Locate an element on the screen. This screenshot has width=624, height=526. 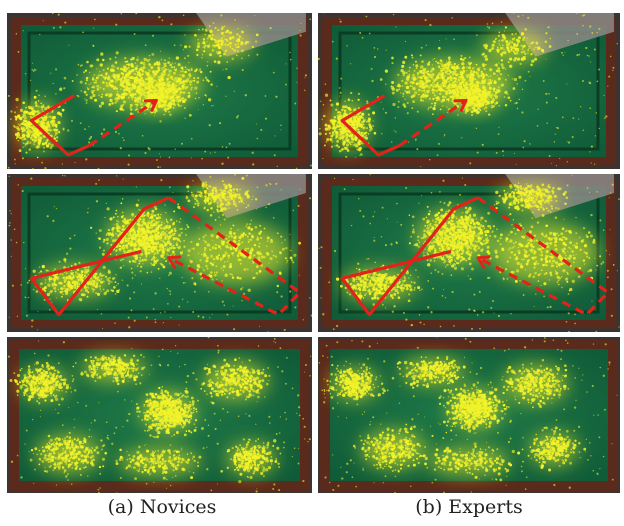
caption-novices: (a) Novices is located at coordinates (162, 507).